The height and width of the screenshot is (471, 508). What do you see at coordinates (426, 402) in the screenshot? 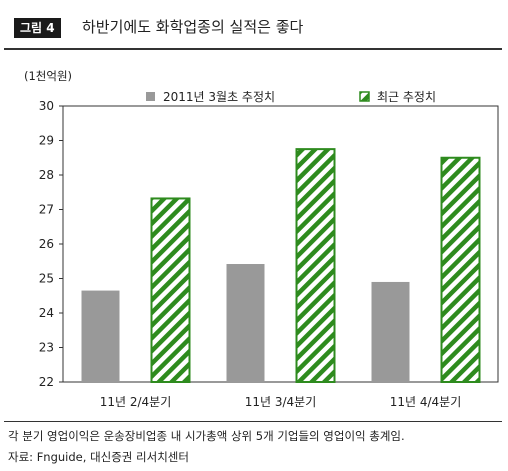
I see `x-category-label: 11년 4/4분기` at bounding box center [426, 402].